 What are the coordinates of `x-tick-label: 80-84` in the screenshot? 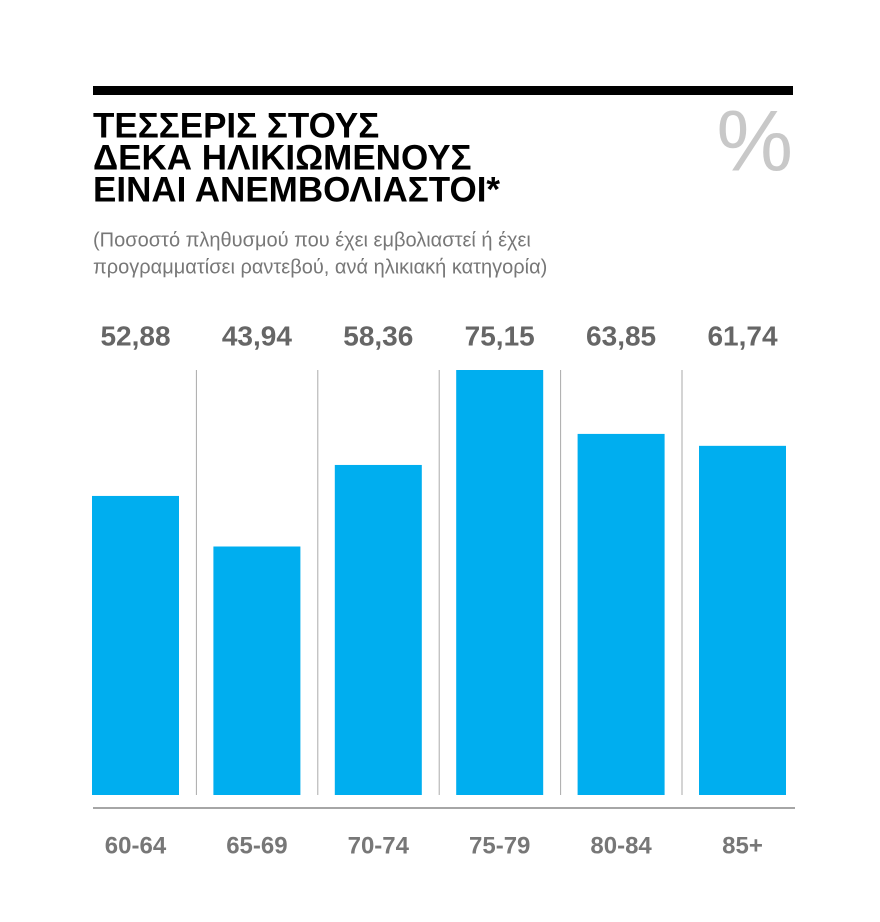 It's located at (621, 845).